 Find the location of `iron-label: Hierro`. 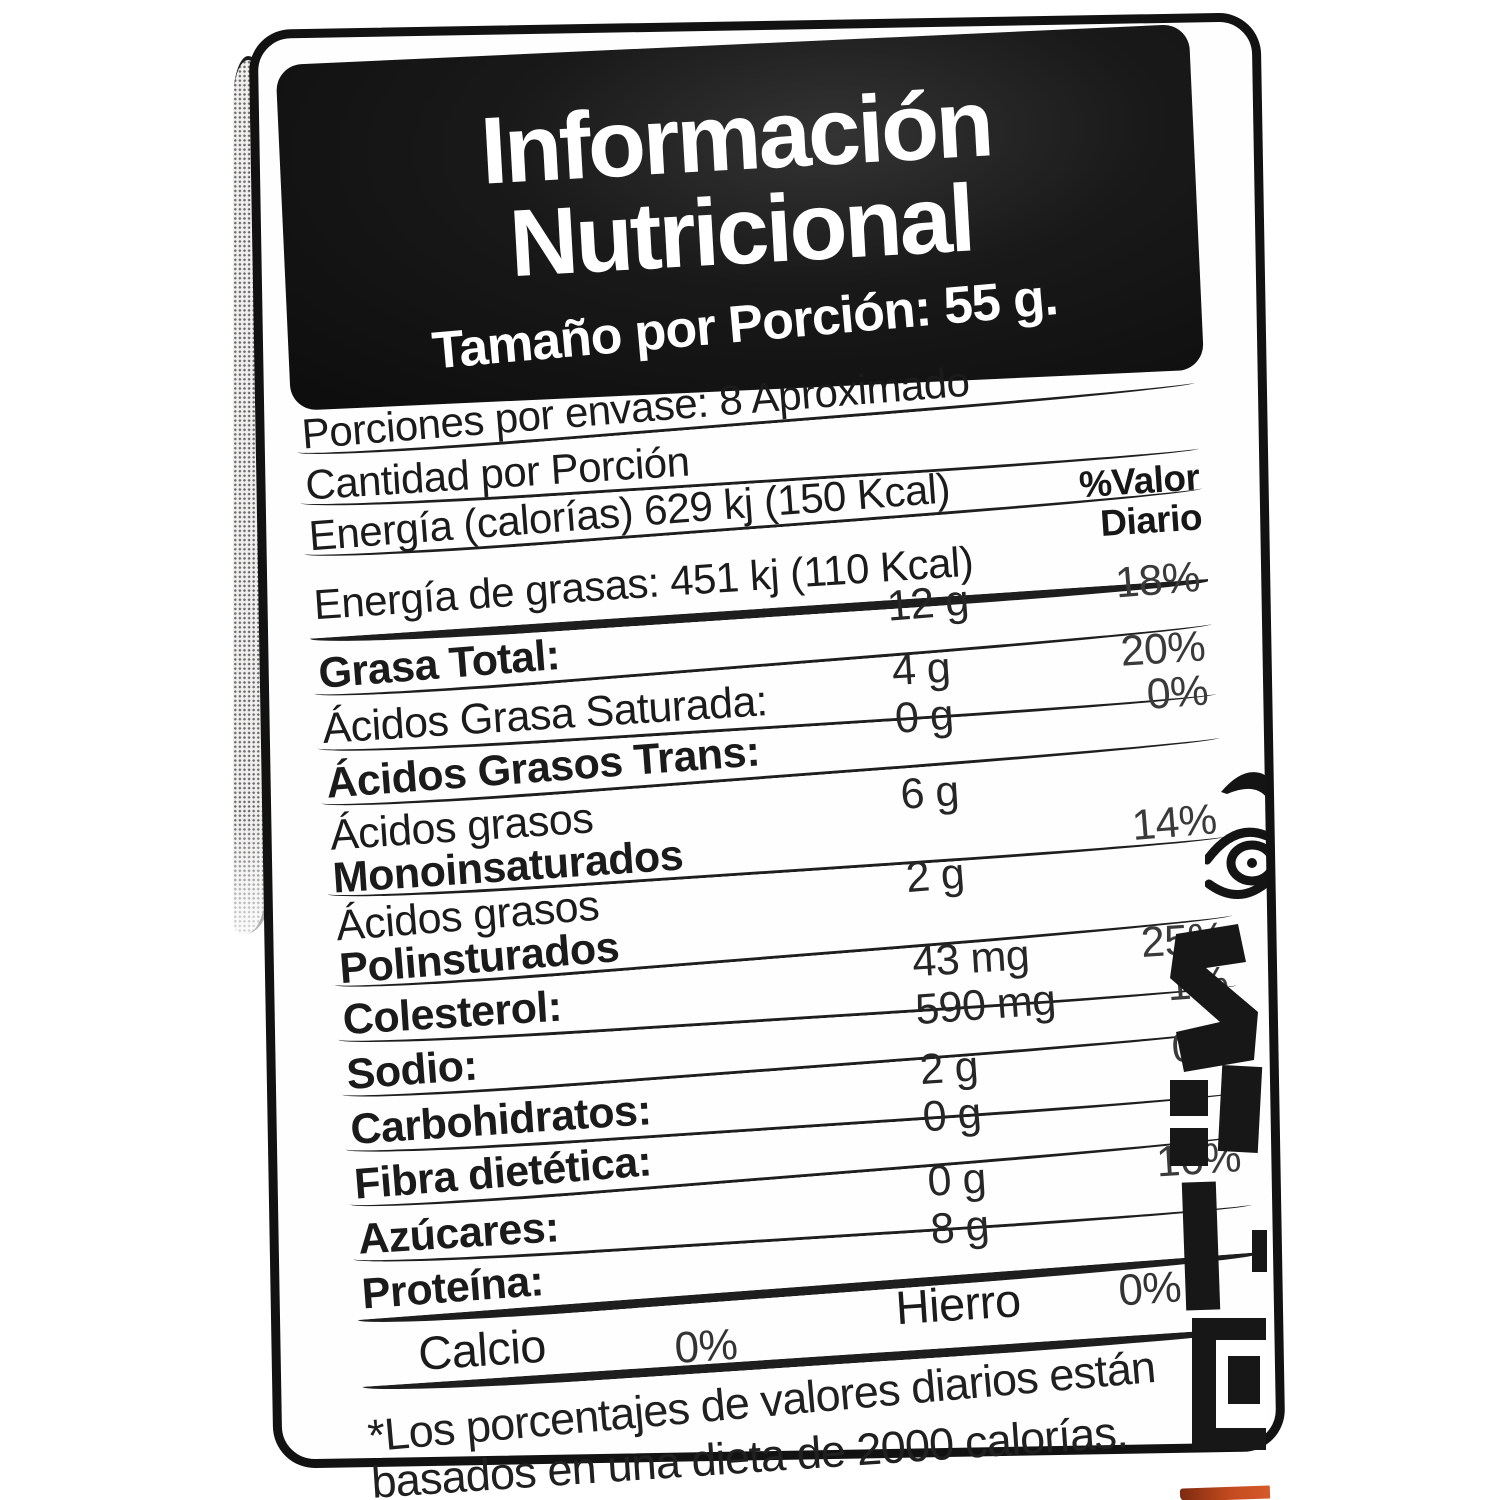

iron-label: Hierro is located at coordinates (958, 1304).